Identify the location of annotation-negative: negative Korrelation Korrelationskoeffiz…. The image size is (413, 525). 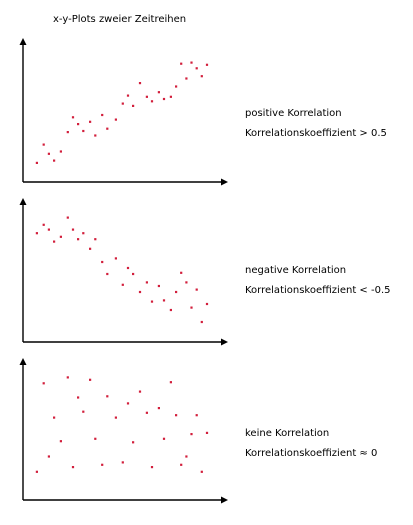
(318, 281).